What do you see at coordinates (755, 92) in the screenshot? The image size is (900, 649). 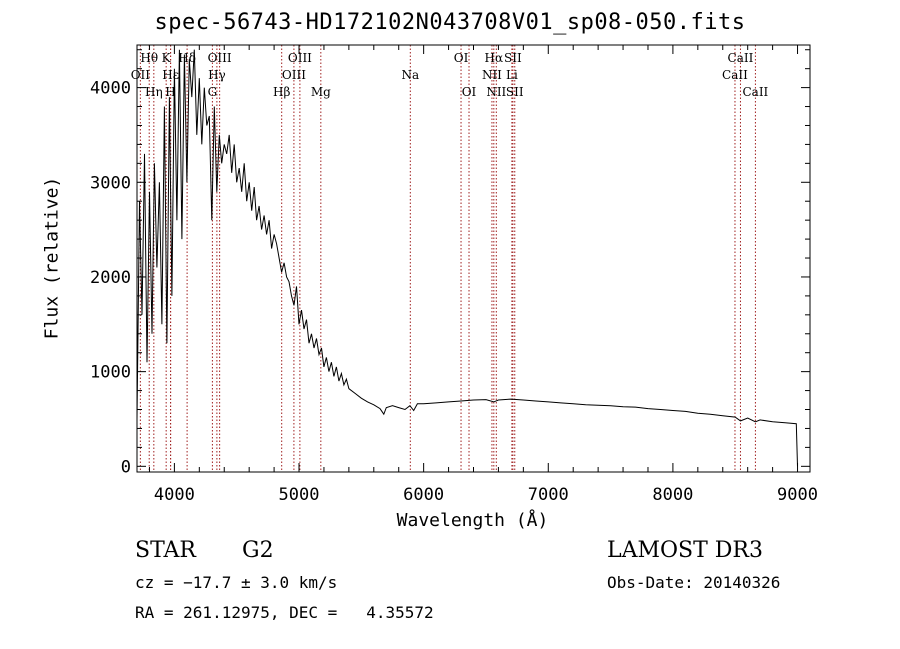 I see `line-marker-label-25: CaII` at bounding box center [755, 92].